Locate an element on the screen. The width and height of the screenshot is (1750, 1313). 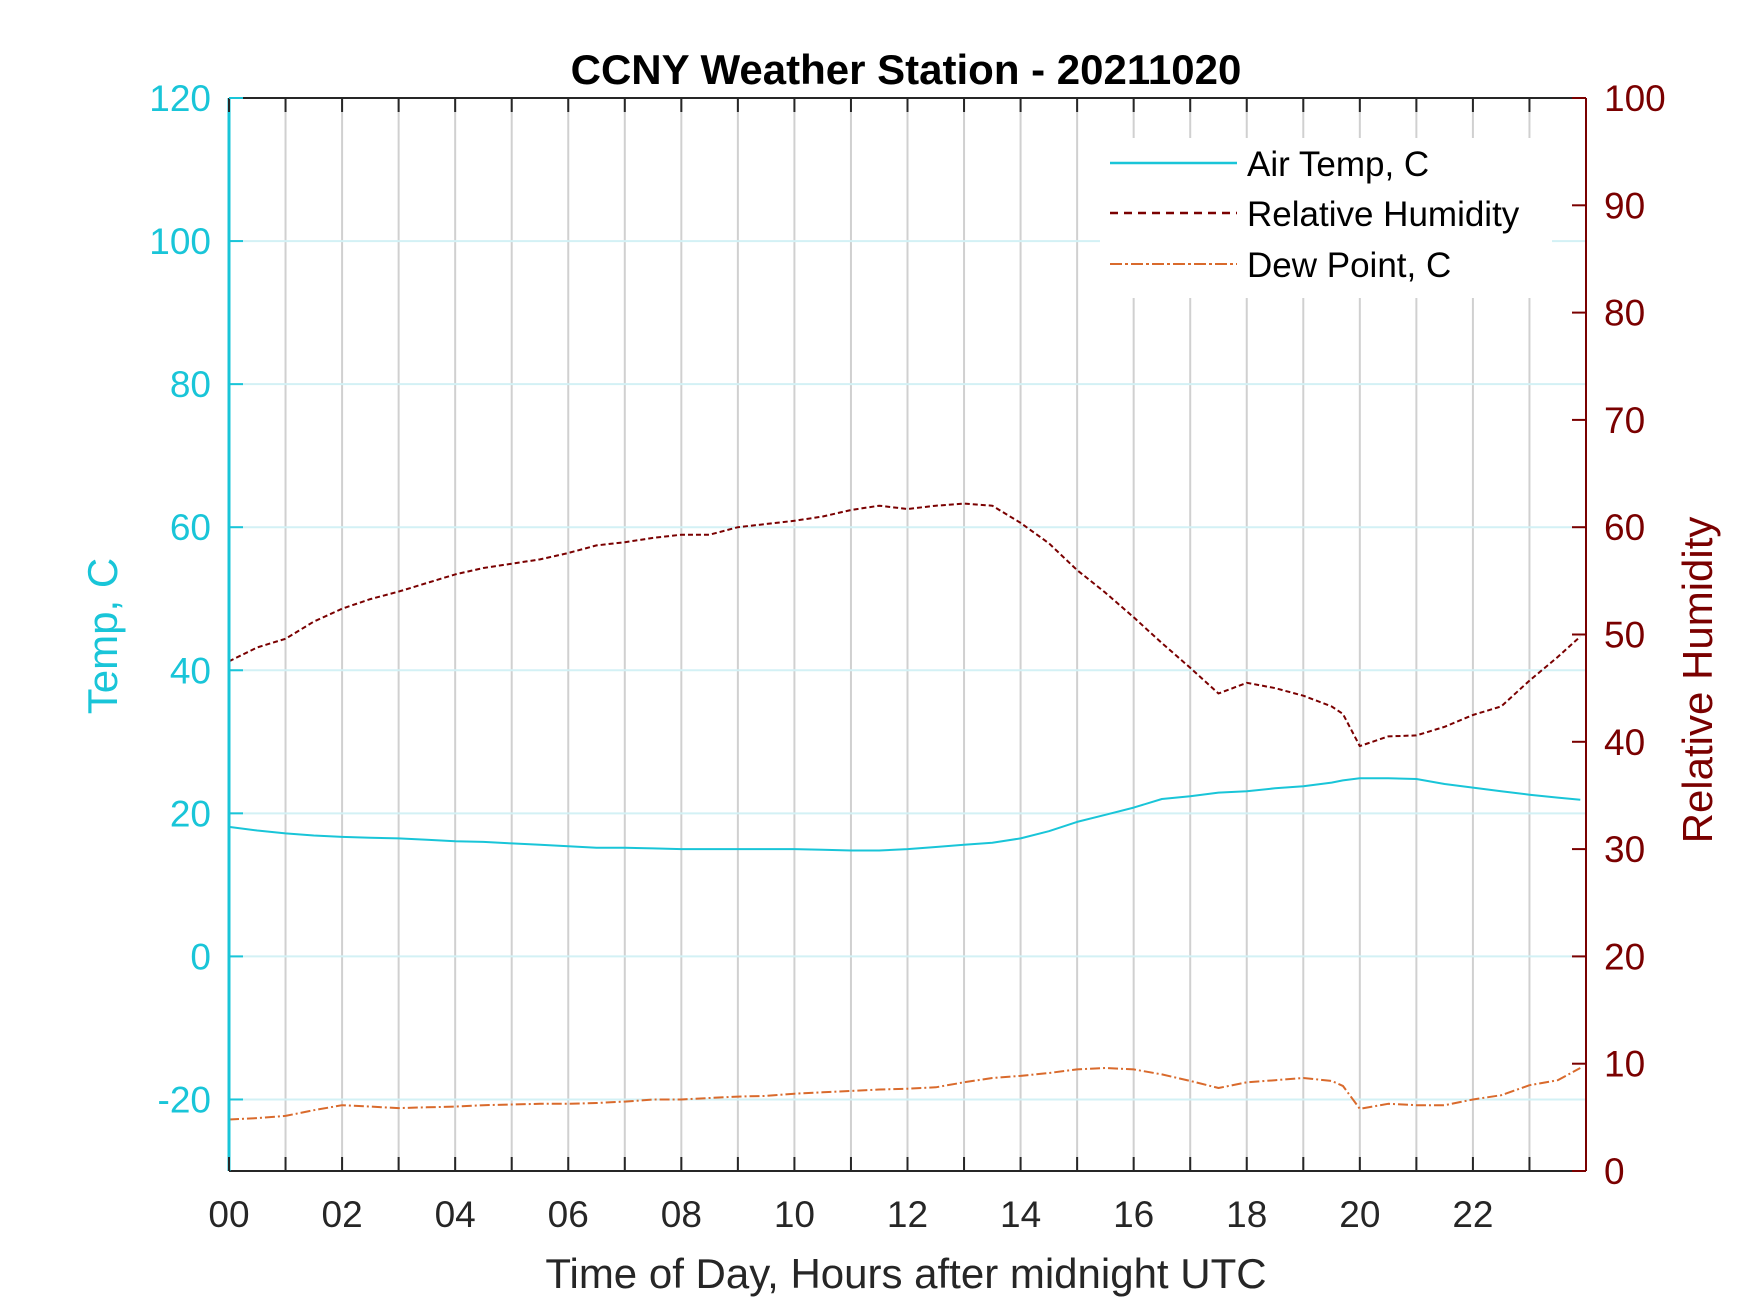
x-tick-label: 22 is located at coordinates (1472, 1214).